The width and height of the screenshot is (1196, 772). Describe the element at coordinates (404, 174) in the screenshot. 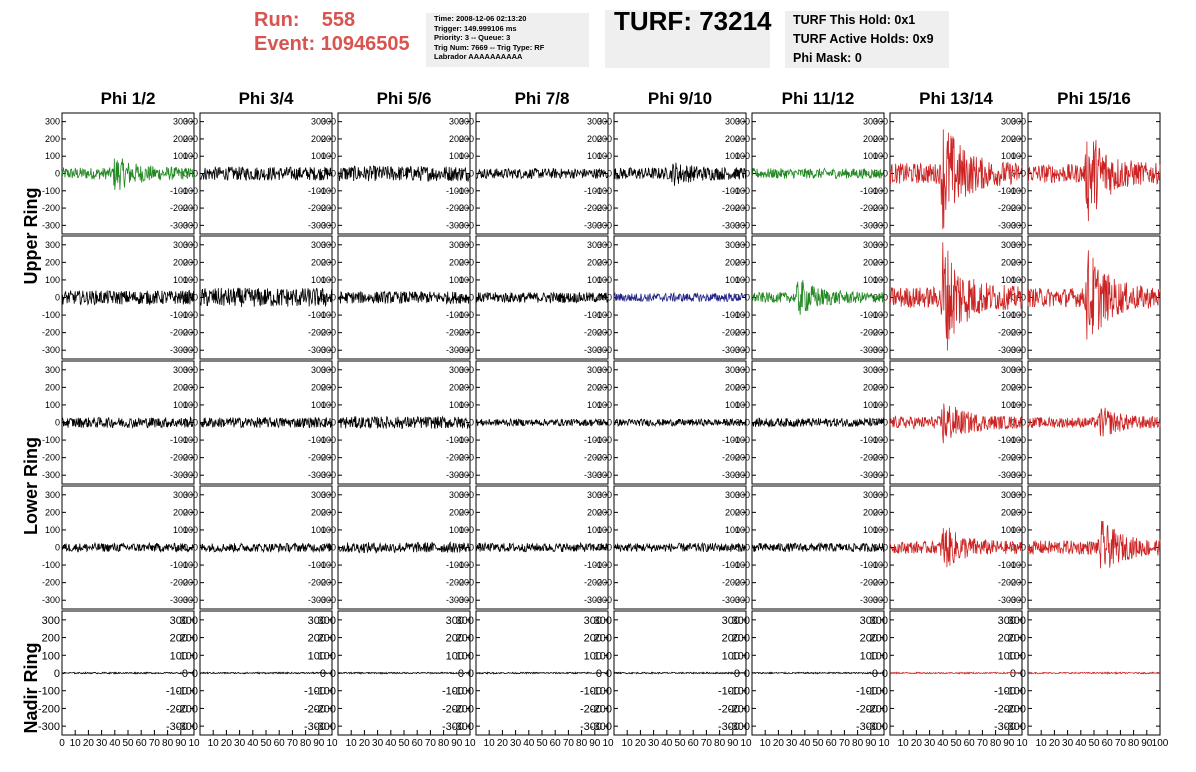

I see `waveform-r1-c3` at that location.